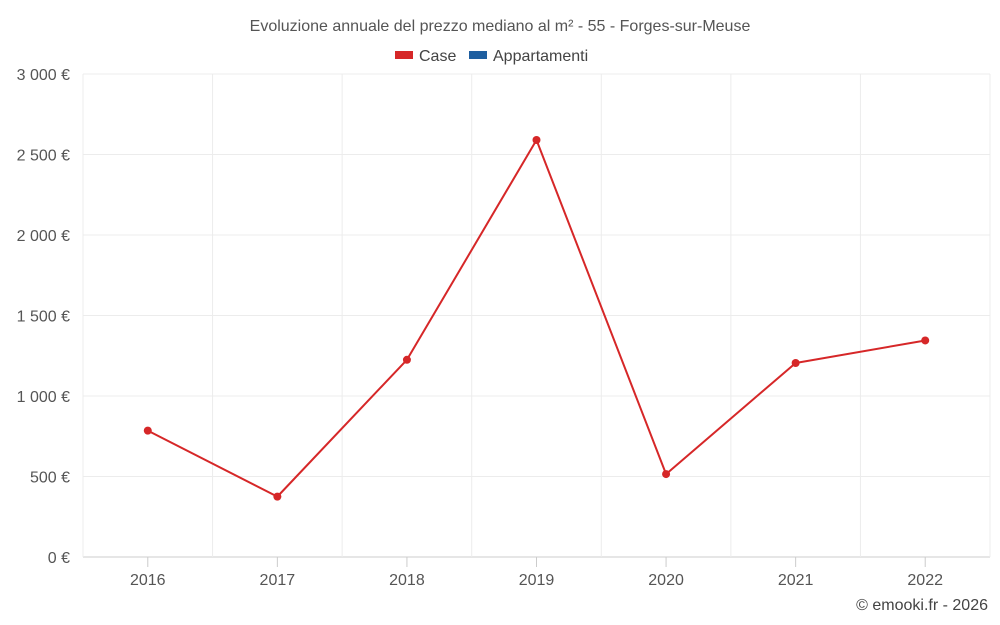 The image size is (1000, 625). Describe the element at coordinates (278, 580) in the screenshot. I see `x-tick-label: 2017` at that location.